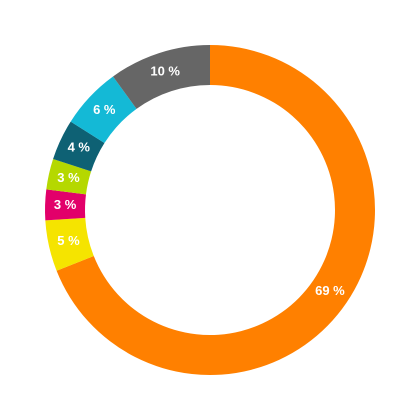 Image resolution: width=419 pixels, height=419 pixels. I want to click on data-label: 69 %, so click(330, 290).